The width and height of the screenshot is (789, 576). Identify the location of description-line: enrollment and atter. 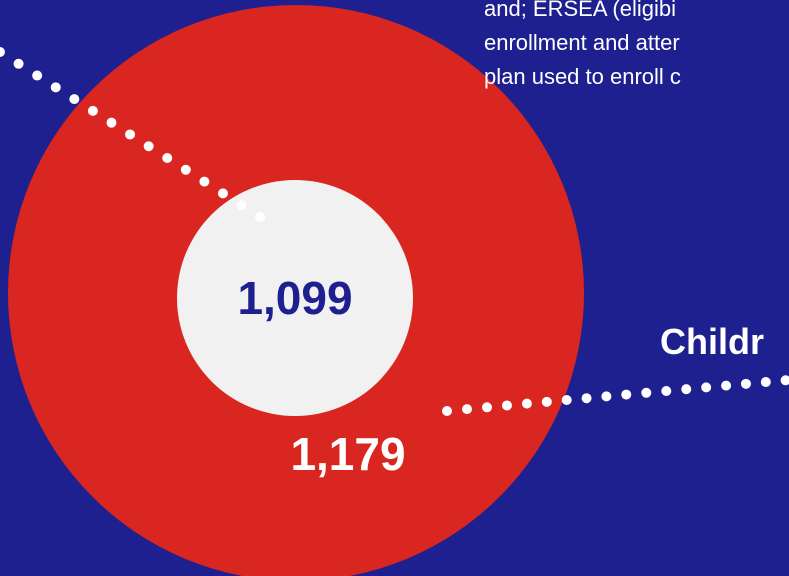
(582, 42).